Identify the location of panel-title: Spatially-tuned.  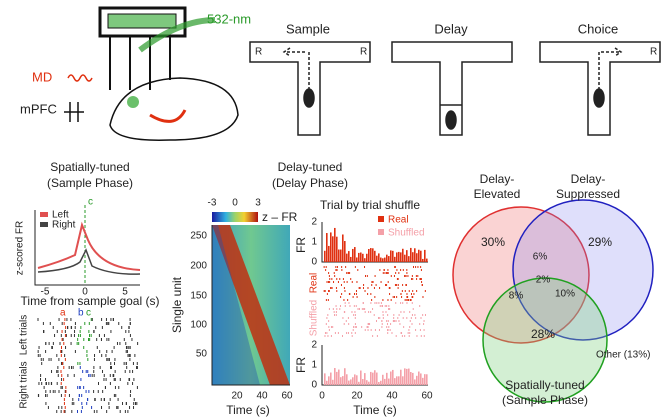
(89, 167).